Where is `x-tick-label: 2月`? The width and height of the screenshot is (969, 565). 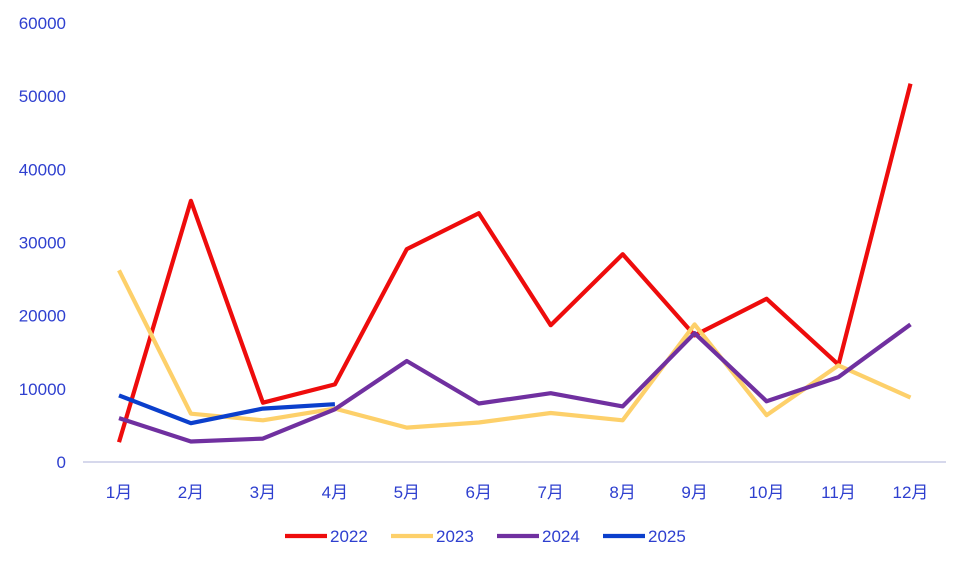
x-tick-label: 2月 is located at coordinates (191, 492).